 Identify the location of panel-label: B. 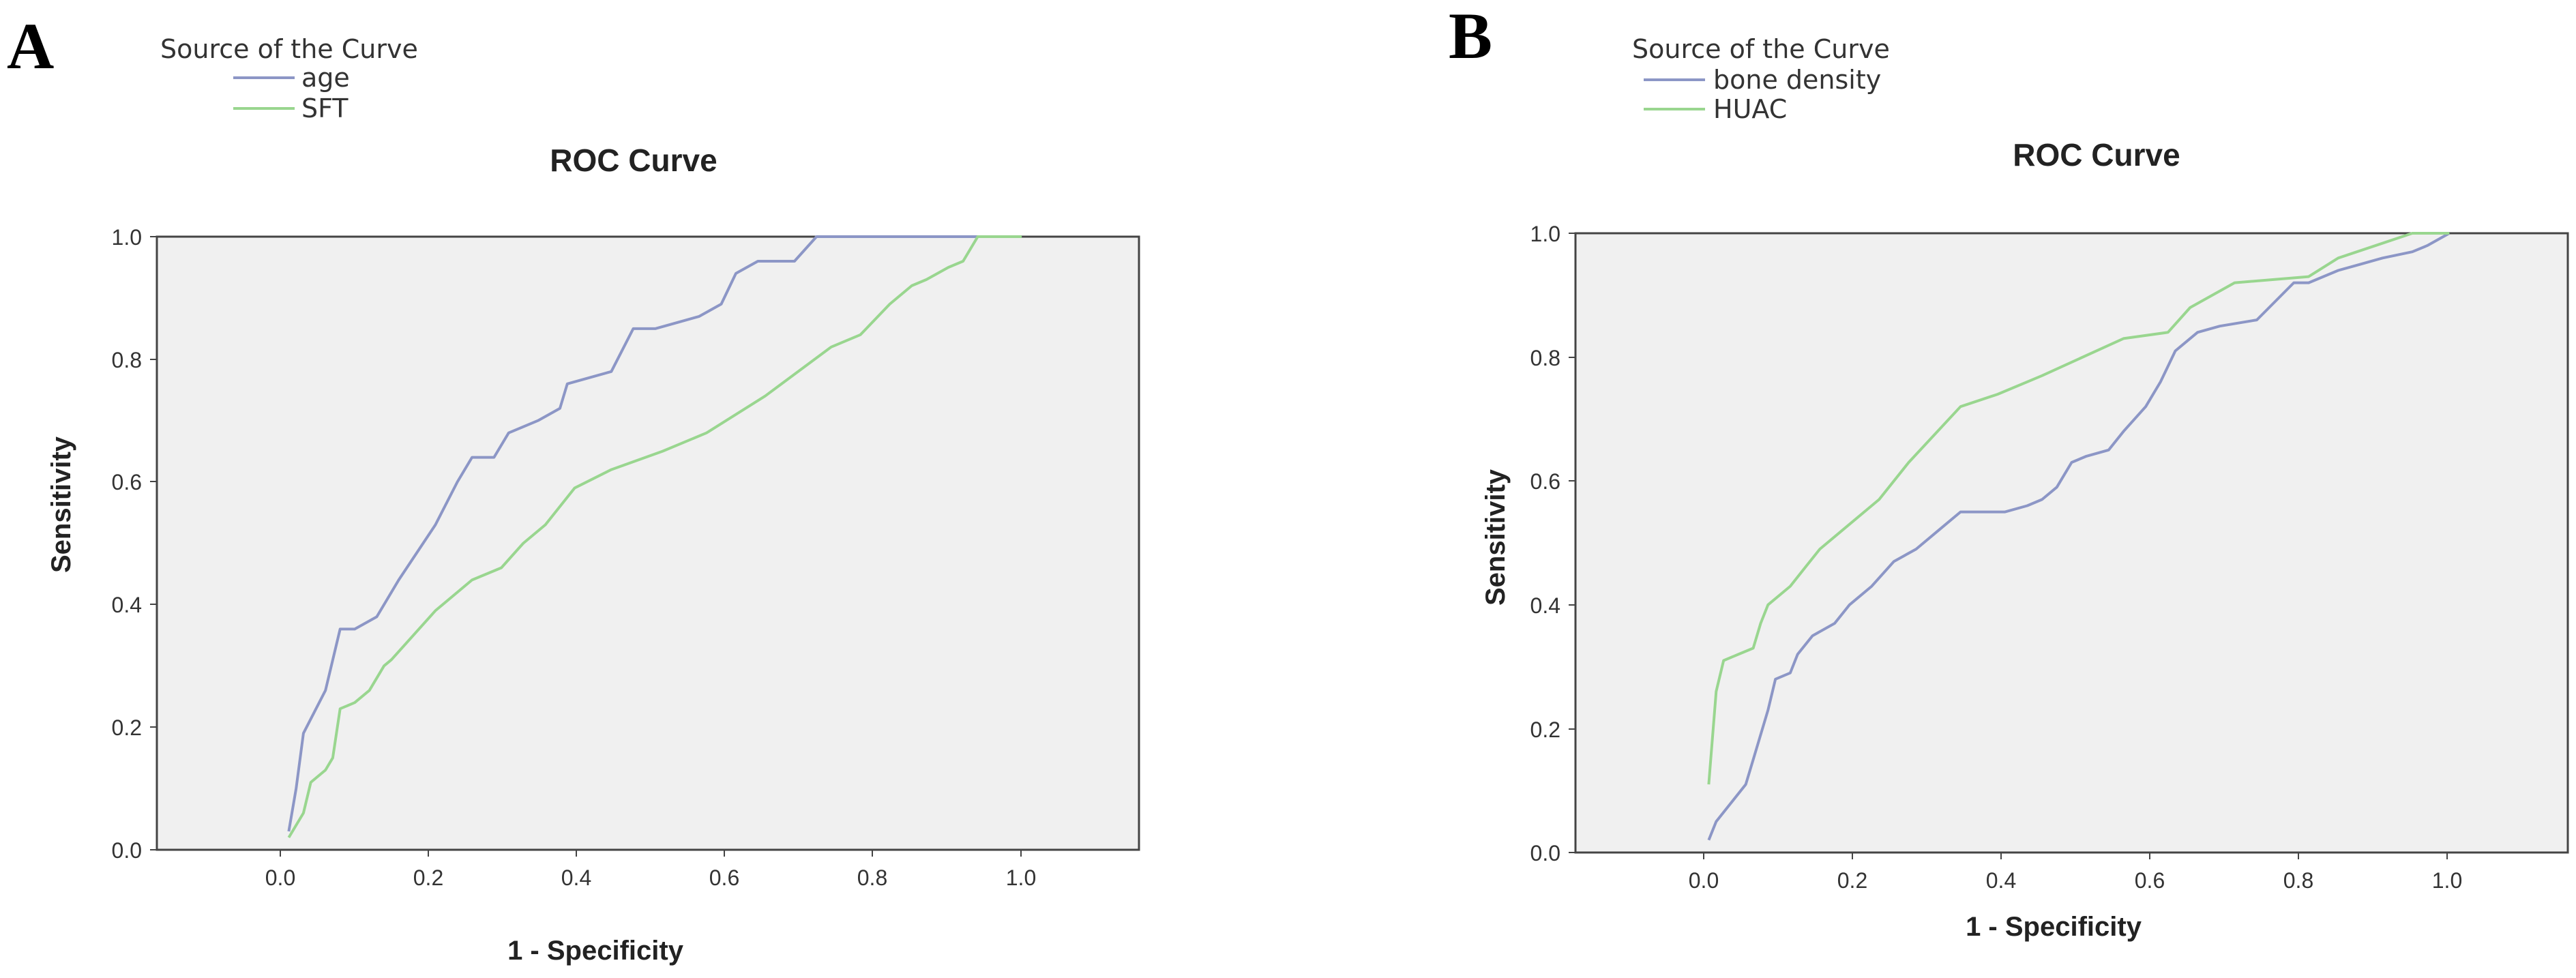
(1470, 36).